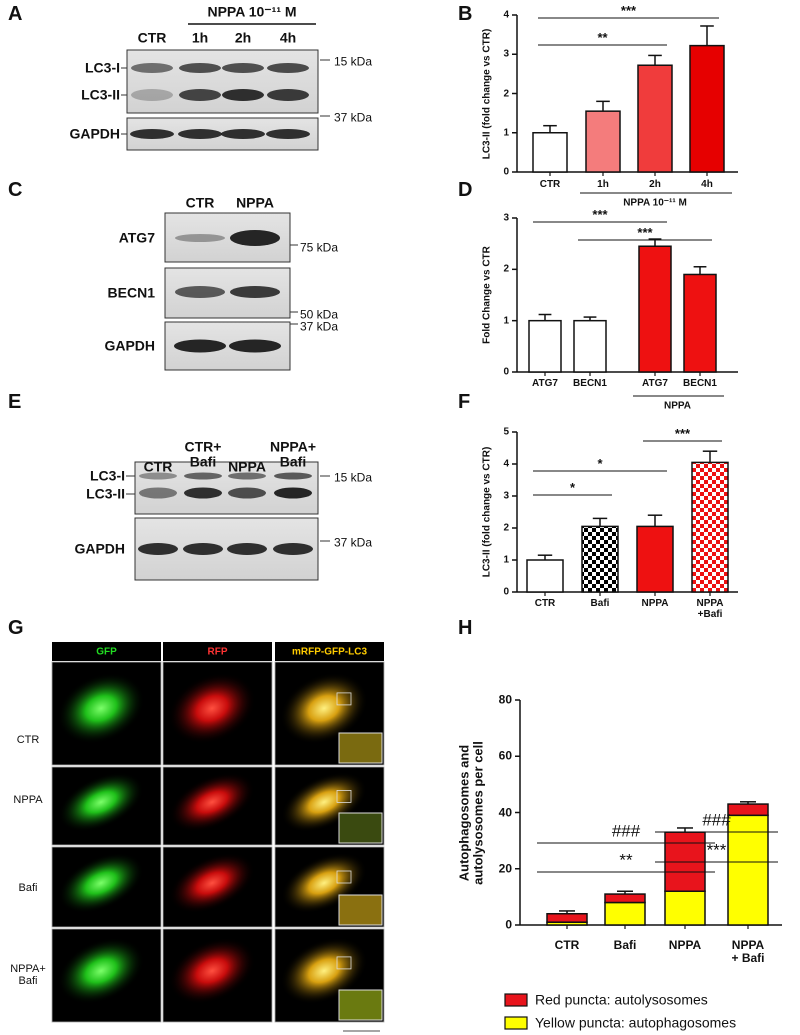  Describe the element at coordinates (222, 81) in the screenshot. I see `blot-membrane` at that location.